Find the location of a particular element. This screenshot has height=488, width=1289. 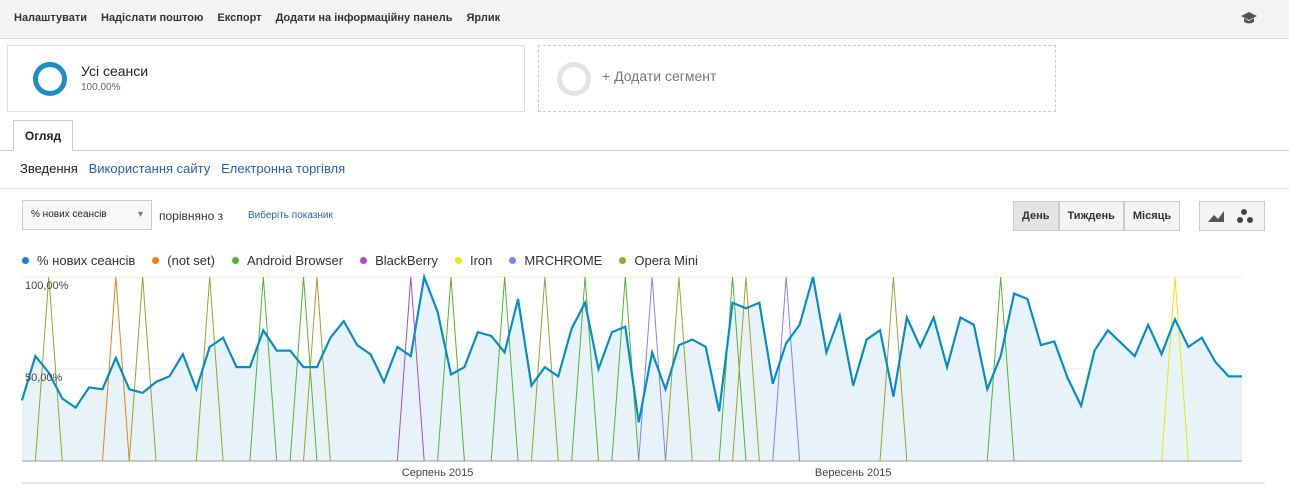

legend-label: MRCHROME is located at coordinates (563, 260).